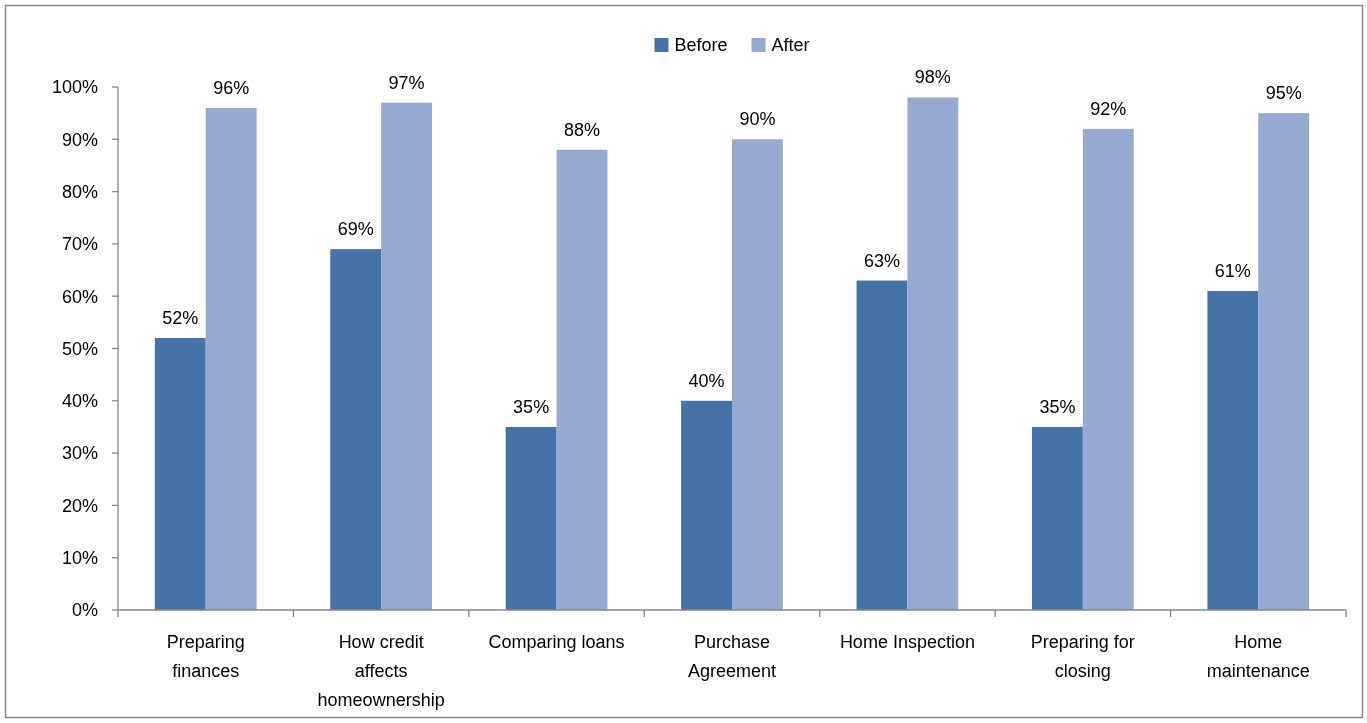  What do you see at coordinates (1082, 656) in the screenshot?
I see `x-tick-label: Preparing for closing` at bounding box center [1082, 656].